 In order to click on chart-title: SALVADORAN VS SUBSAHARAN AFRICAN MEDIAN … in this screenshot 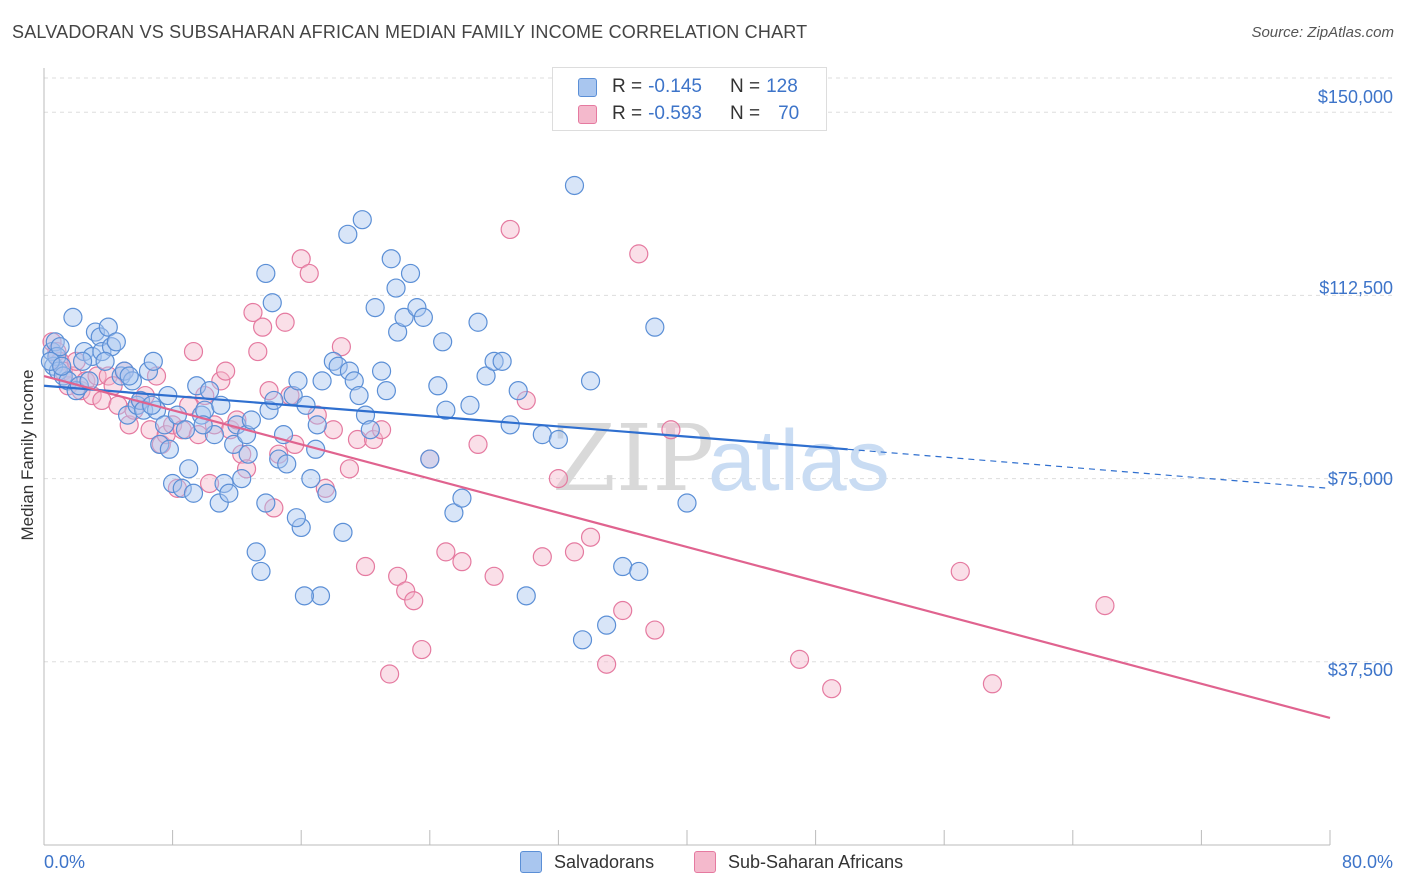, I will do `click(410, 32)`.